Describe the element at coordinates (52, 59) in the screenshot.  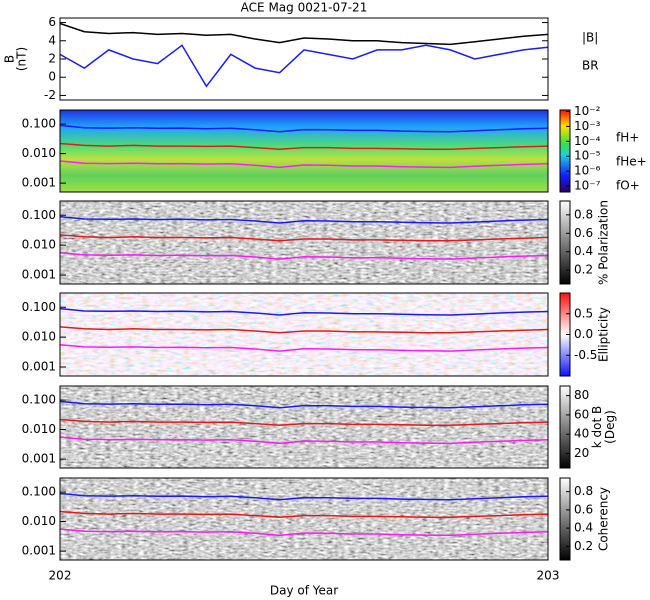
I see `y-tick-label: 2` at that location.